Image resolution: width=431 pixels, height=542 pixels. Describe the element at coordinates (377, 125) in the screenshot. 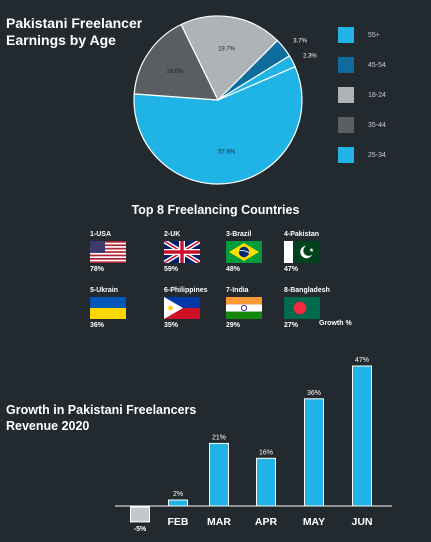

I see `legend-label: 35-44` at that location.